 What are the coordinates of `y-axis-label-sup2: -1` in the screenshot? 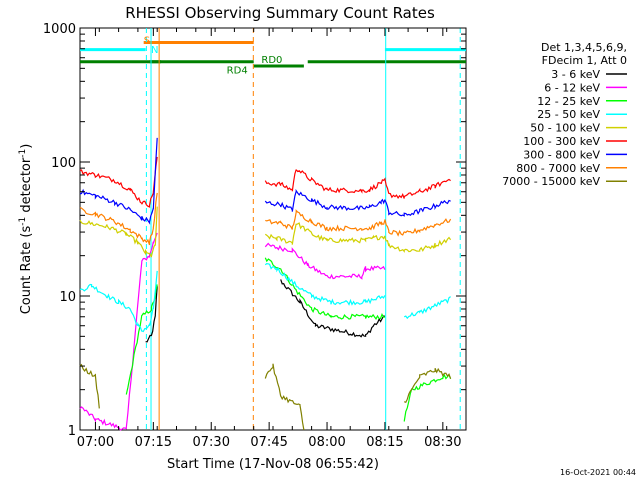 It's located at (23, 153).